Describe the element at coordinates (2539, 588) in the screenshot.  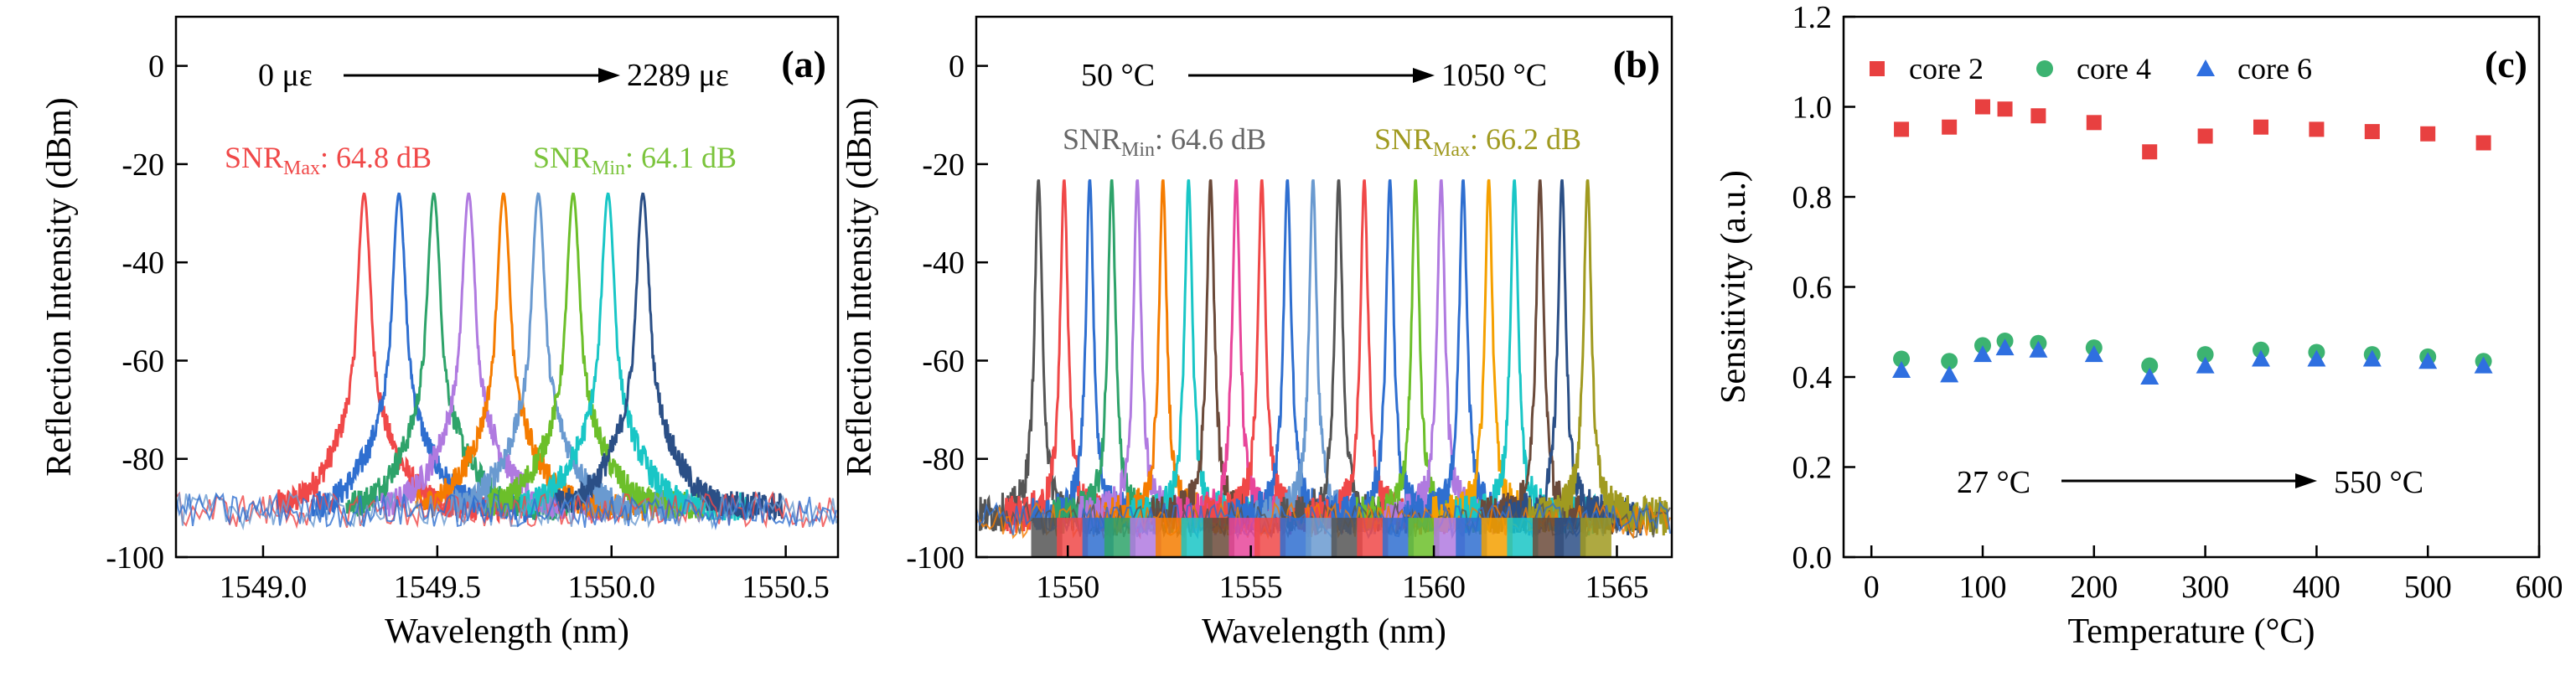
I see `x-tick-label: 600` at that location.